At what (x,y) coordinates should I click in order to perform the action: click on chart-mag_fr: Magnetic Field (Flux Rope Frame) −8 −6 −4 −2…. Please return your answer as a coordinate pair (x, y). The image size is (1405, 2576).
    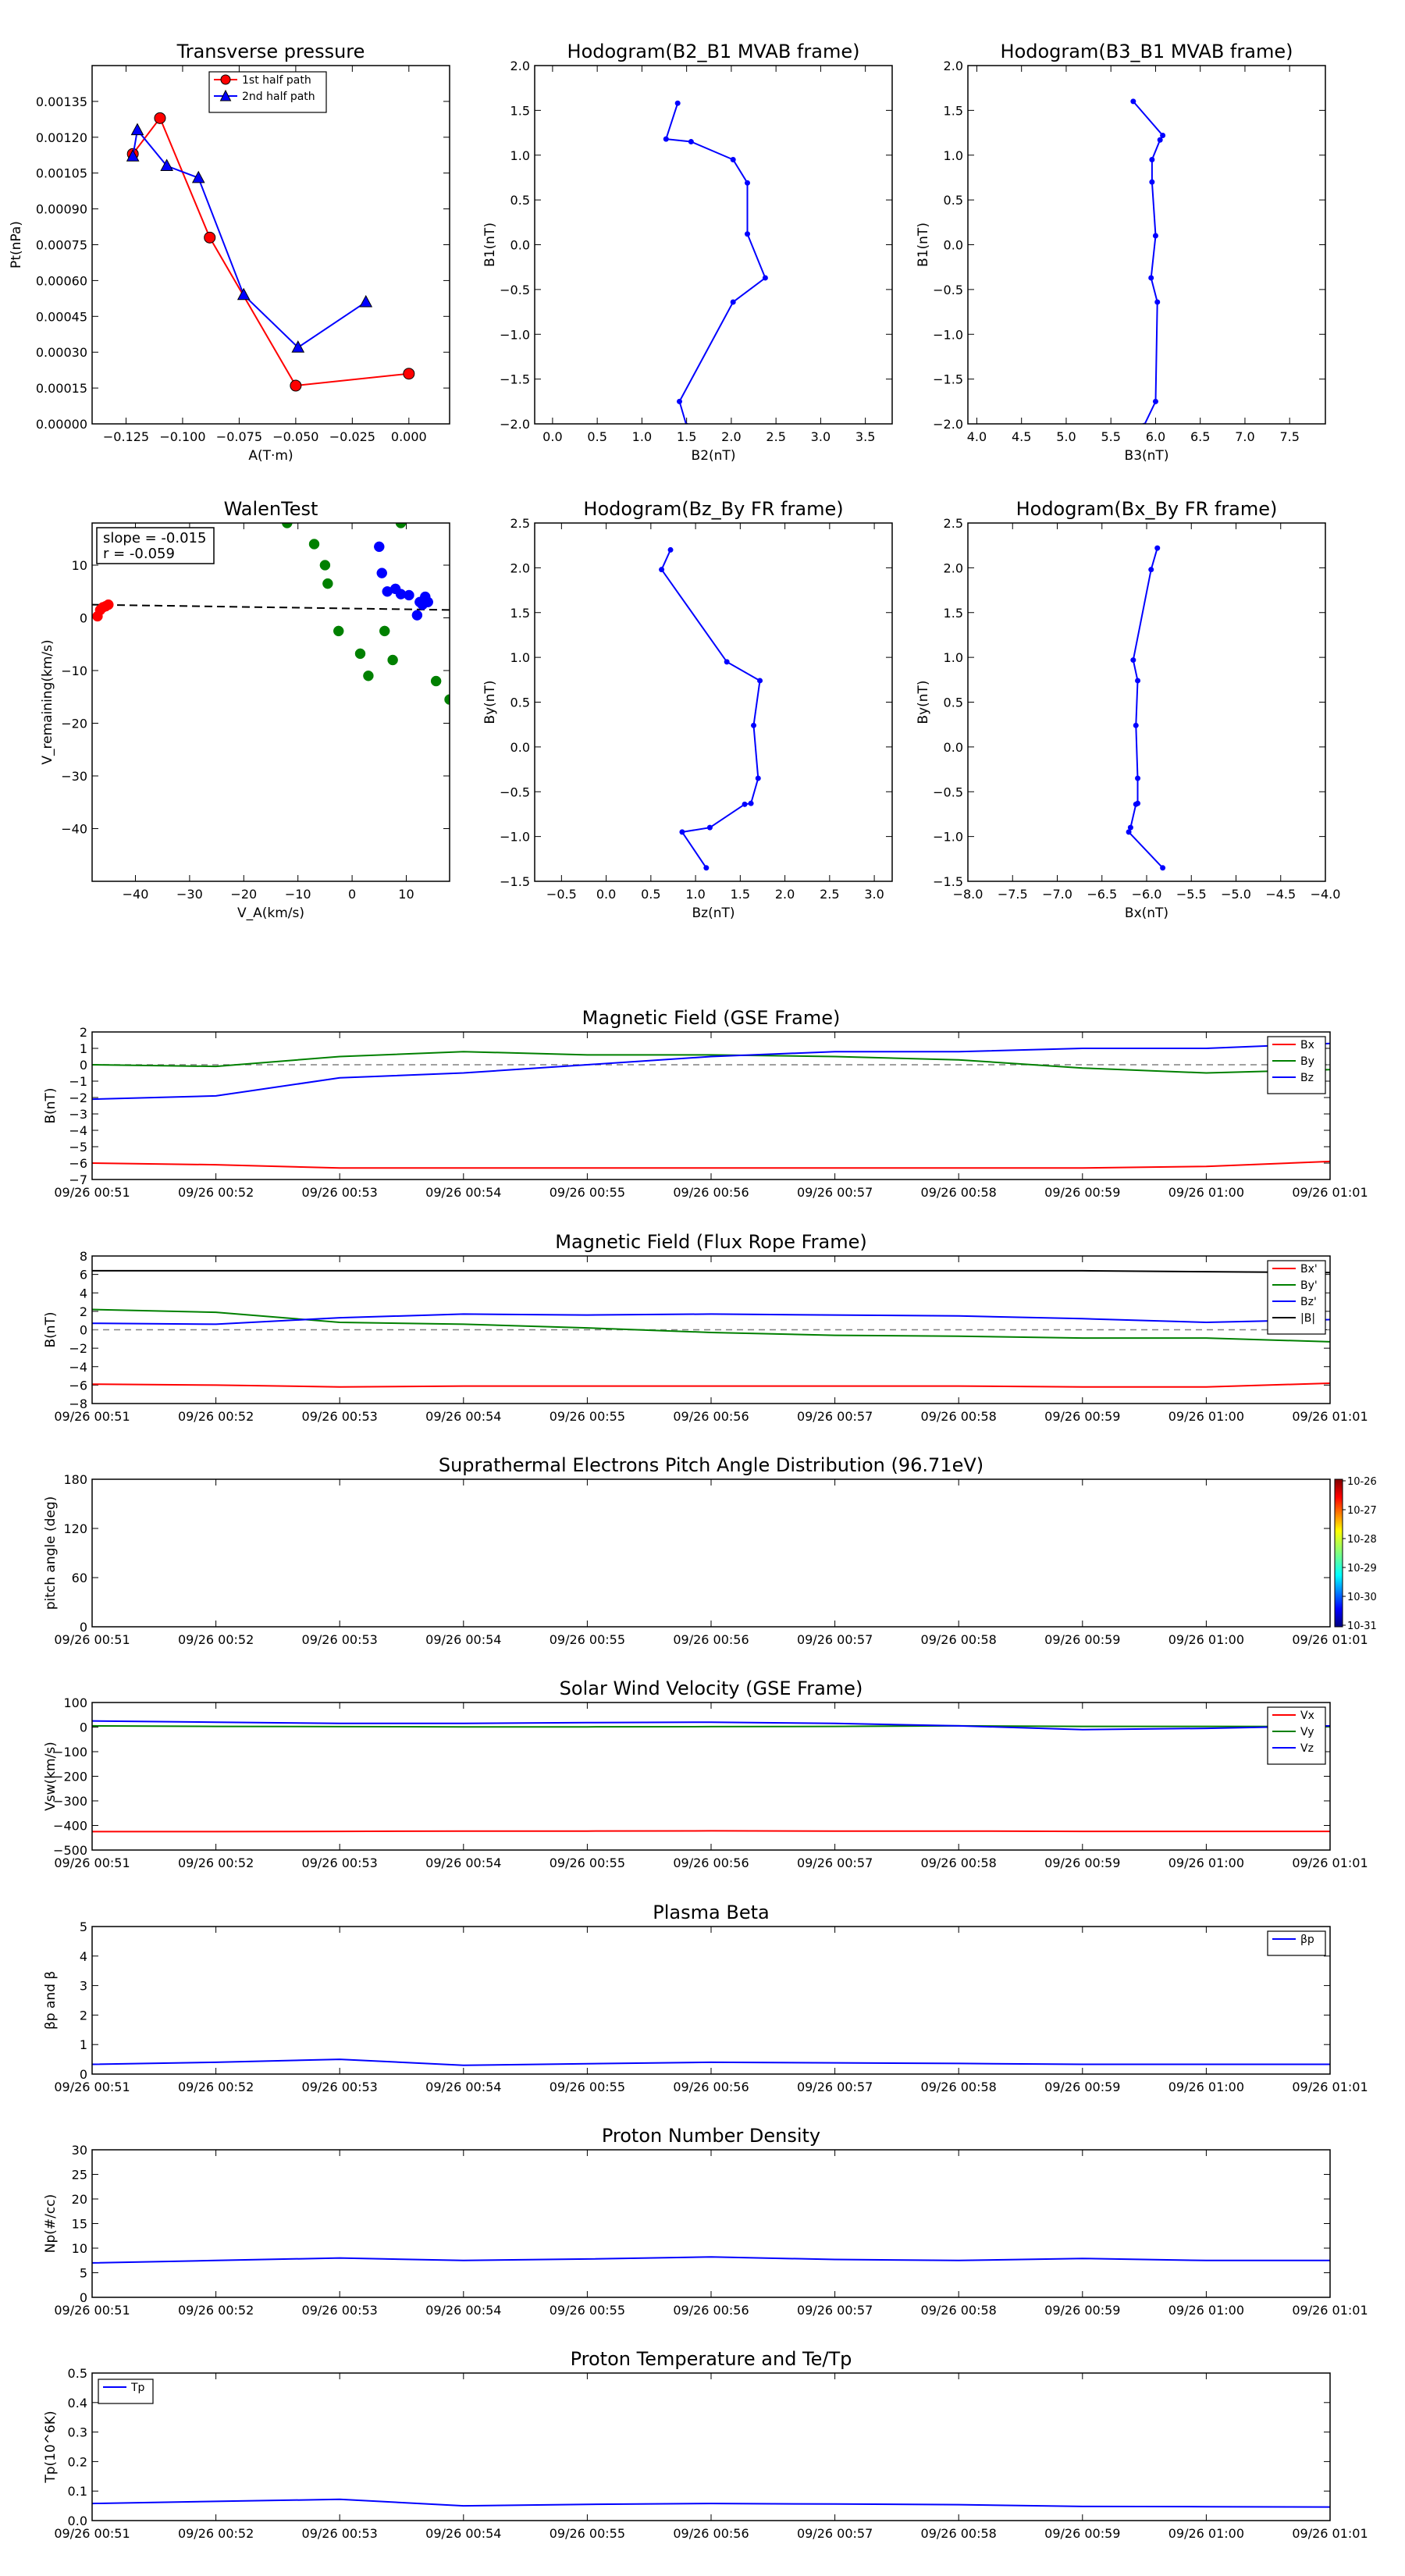
    Looking at the image, I should click on (706, 1327).